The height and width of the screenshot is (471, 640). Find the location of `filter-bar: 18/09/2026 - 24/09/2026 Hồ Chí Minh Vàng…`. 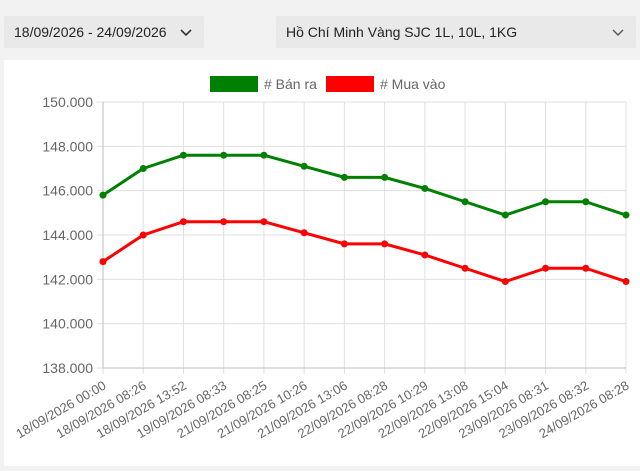

filter-bar: 18/09/2026 - 24/09/2026 Hồ Chí Minh Vàng… is located at coordinates (320, 28).